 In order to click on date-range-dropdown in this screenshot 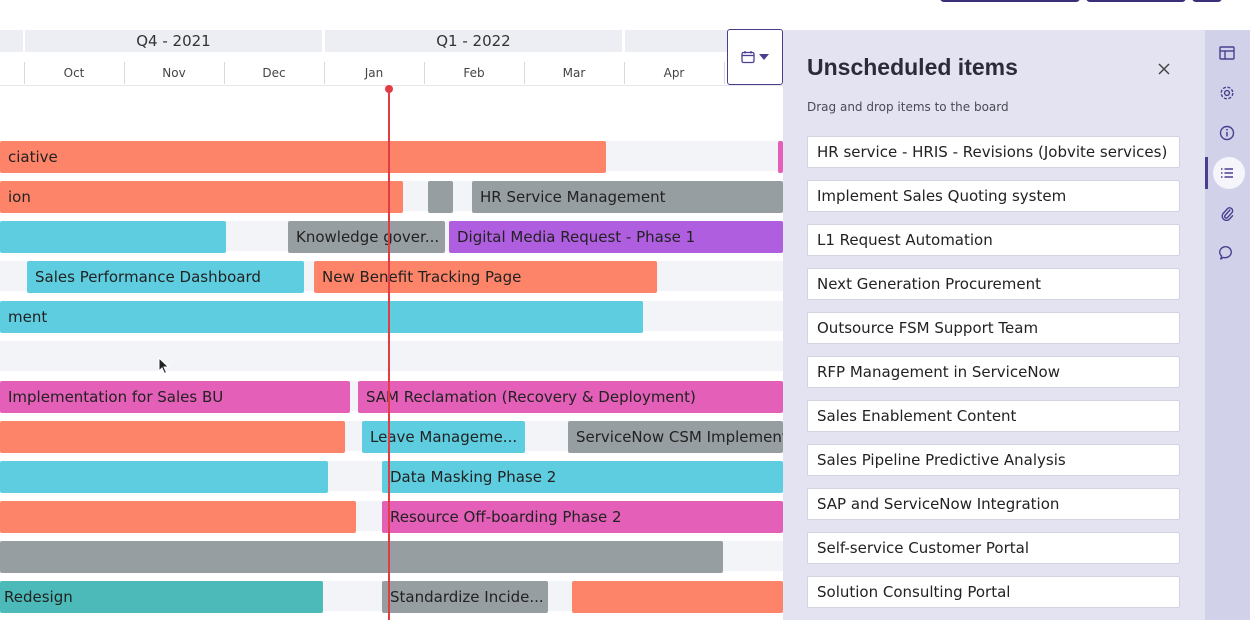, I will do `click(755, 57)`.